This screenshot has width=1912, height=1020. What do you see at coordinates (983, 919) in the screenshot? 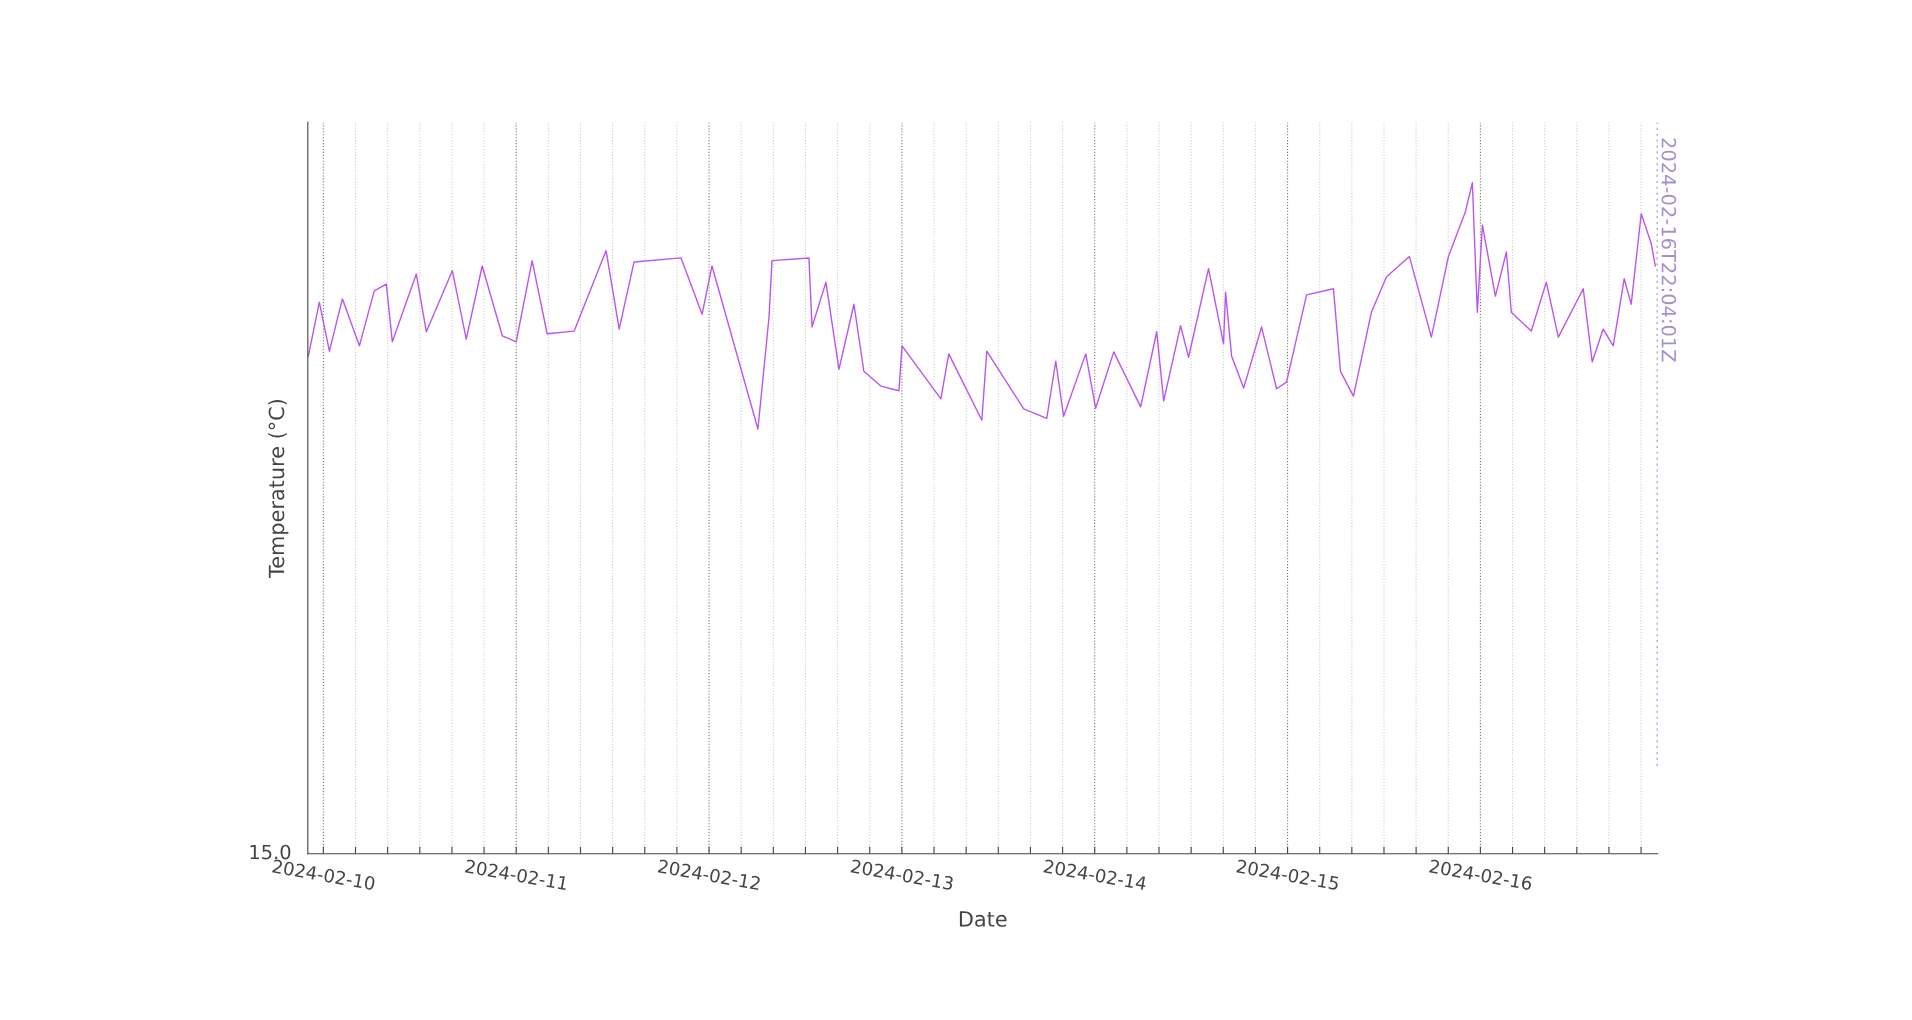
I see `x-axis-title: Date` at bounding box center [983, 919].